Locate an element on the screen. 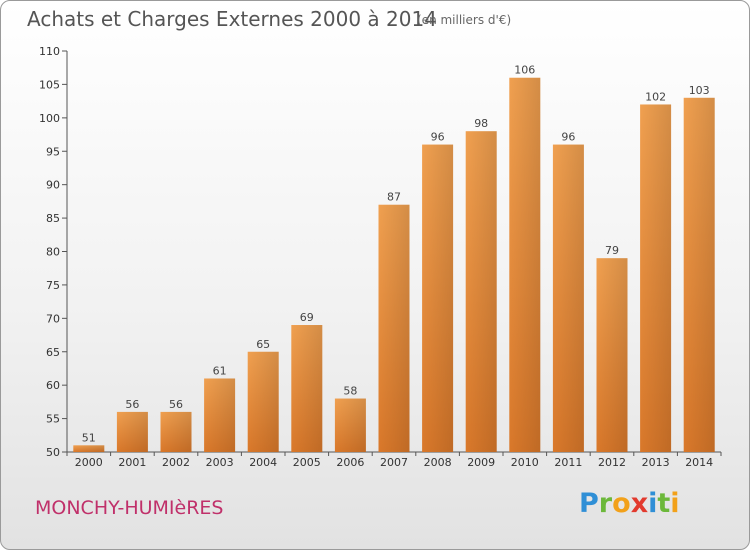 The width and height of the screenshot is (750, 550). x-tick-label: 2003 is located at coordinates (220, 462).